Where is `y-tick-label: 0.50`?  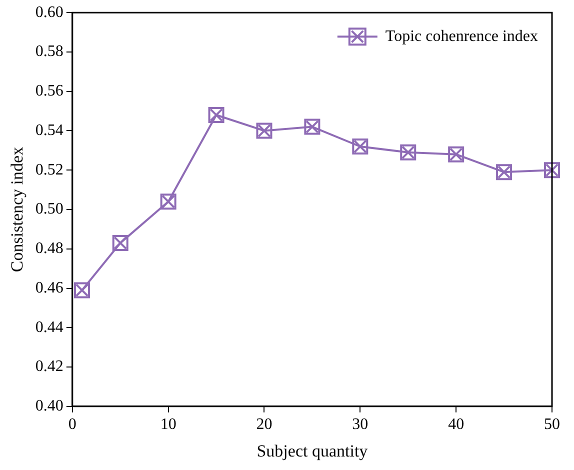
y-tick-label: 0.50 is located at coordinates (49, 209).